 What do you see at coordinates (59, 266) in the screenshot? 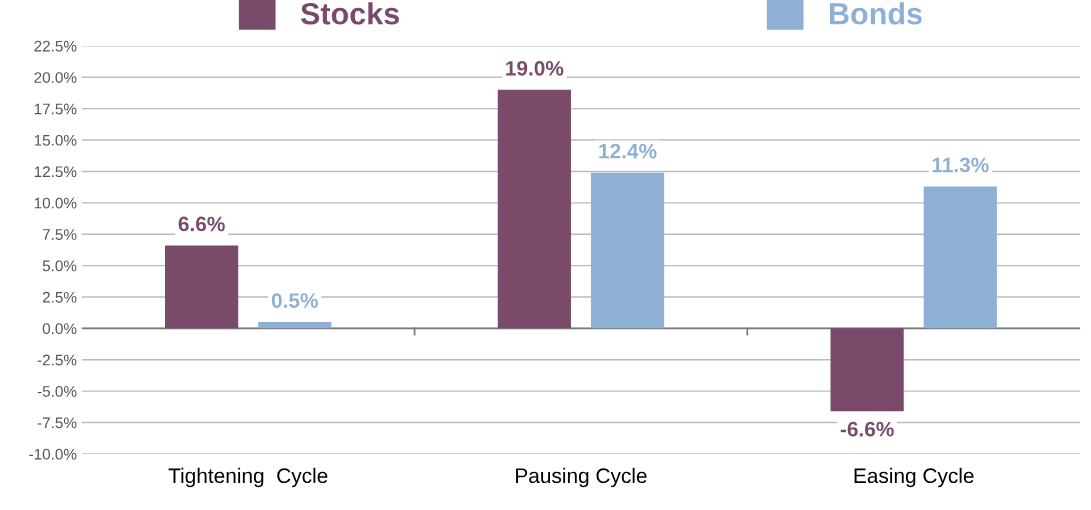
I see `y-tick-label: 5.0%` at bounding box center [59, 266].